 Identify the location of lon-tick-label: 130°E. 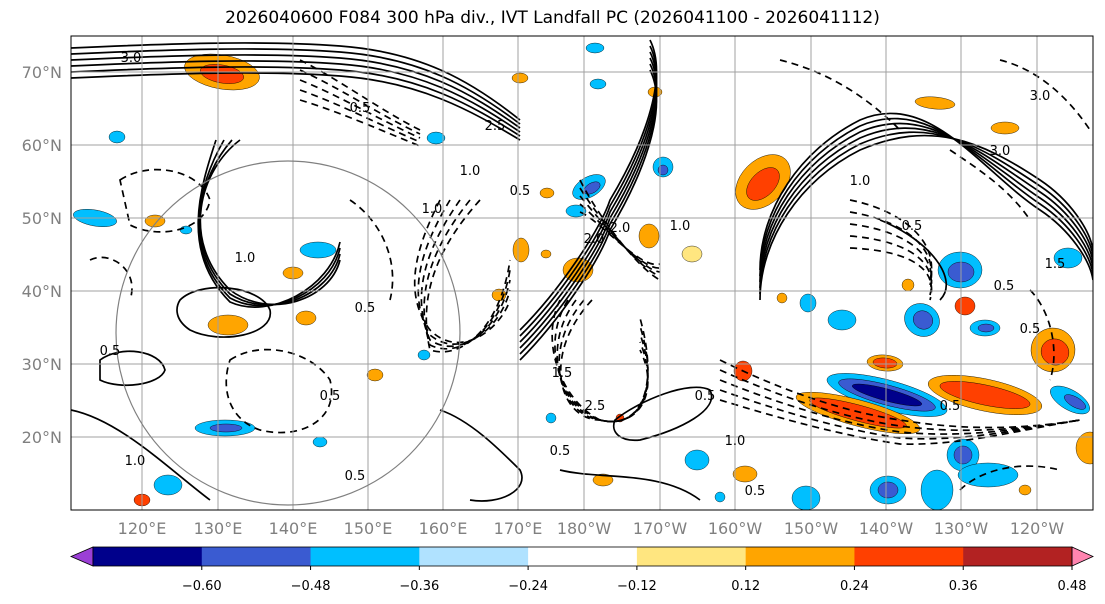
(218, 528).